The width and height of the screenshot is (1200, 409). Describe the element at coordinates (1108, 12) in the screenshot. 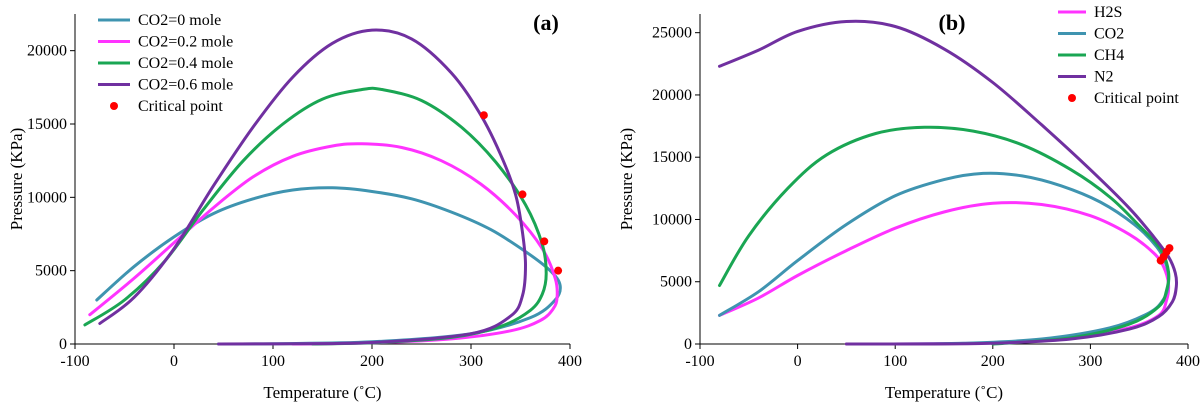

I see `legend-label: H2S` at that location.